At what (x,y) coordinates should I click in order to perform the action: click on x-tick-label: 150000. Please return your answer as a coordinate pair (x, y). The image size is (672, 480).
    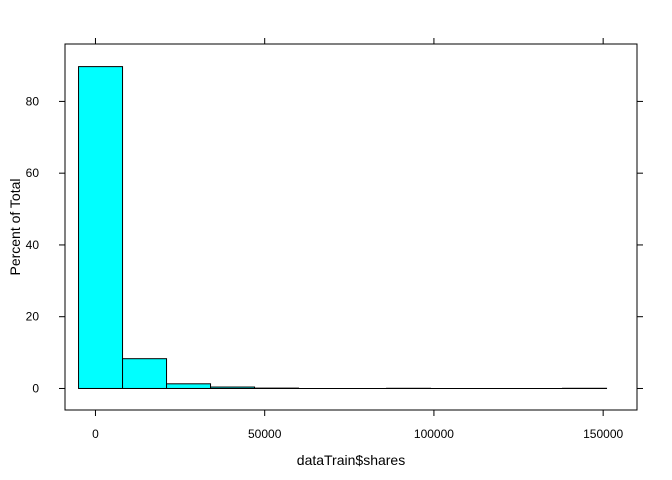
    Looking at the image, I should click on (603, 434).